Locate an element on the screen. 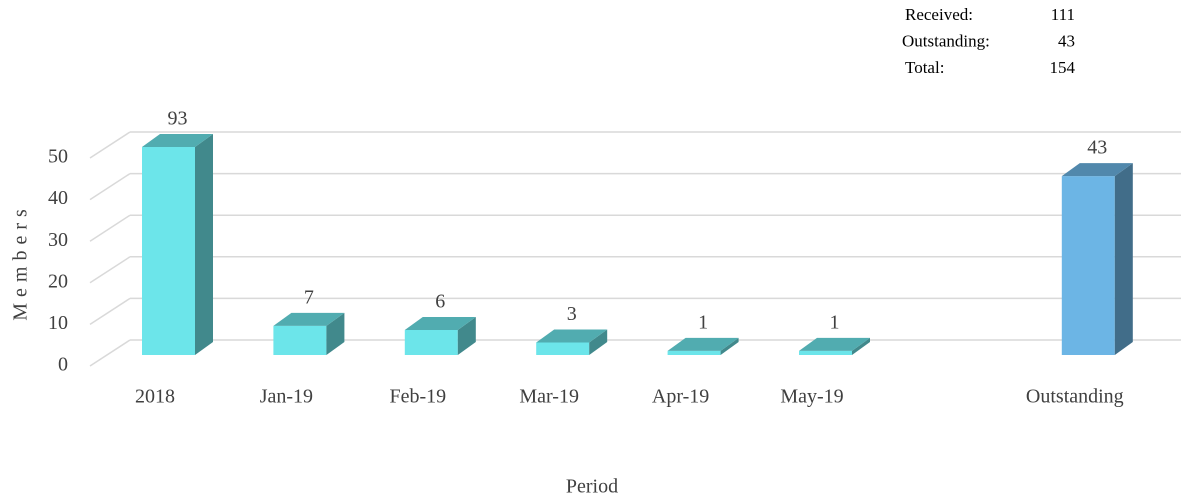 The height and width of the screenshot is (502, 1181). x-tick-label: May-19 is located at coordinates (811, 397).